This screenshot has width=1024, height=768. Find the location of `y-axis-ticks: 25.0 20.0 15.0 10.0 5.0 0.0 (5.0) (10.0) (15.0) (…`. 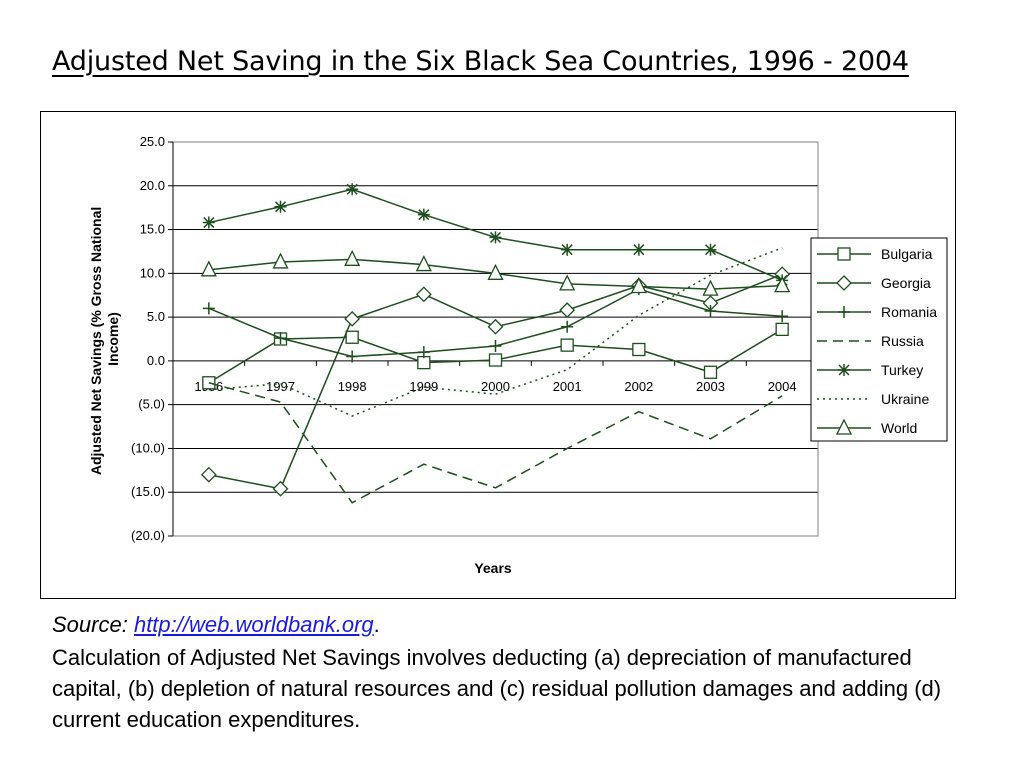

y-axis-ticks: 25.0 20.0 15.0 10.0 5.0 0.0 (5.0) (10.0) (15.0) (… is located at coordinates (152, 338).